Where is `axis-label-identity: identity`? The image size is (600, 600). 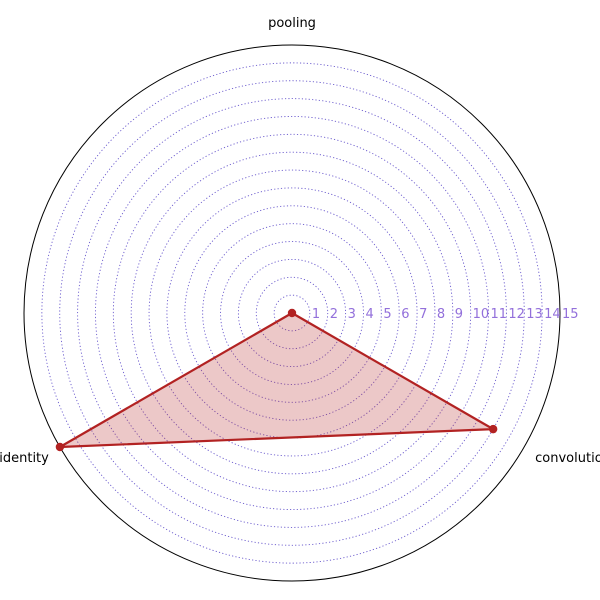
axis-label-identity: identity is located at coordinates (24, 458).